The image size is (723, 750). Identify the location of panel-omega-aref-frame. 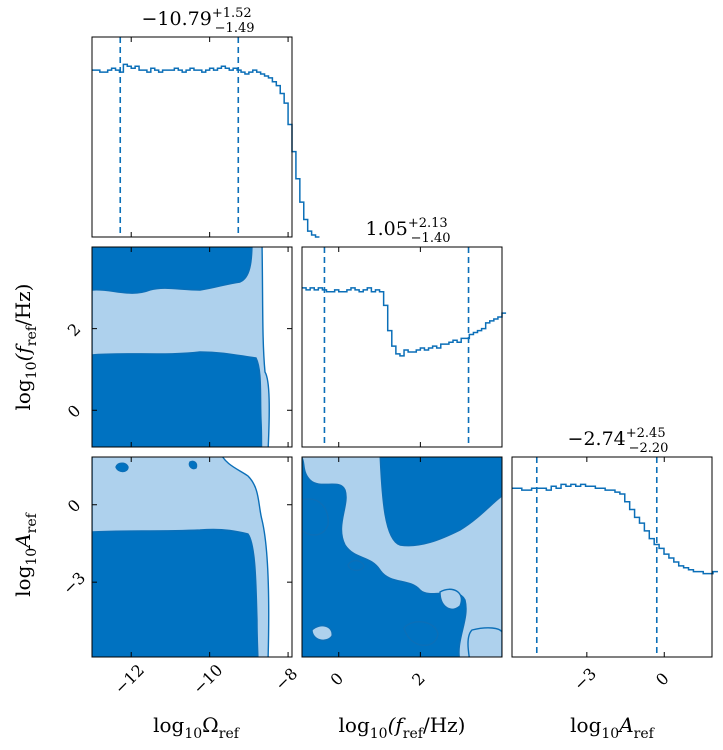
(192, 557).